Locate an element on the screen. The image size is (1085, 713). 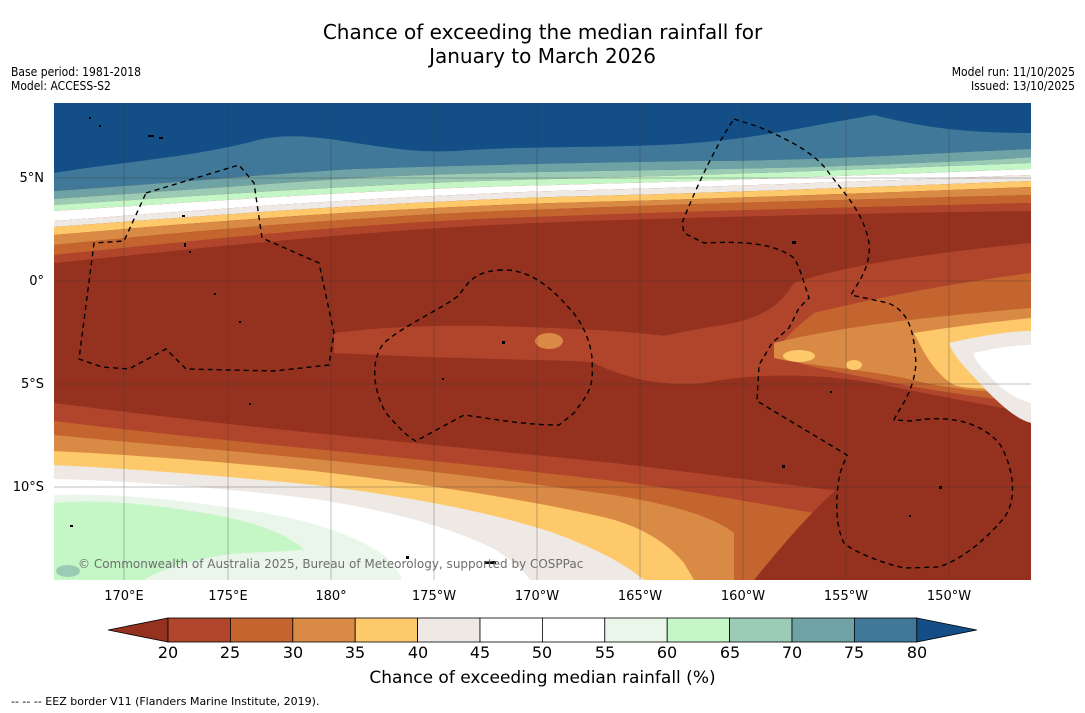
colorbar-title: Chance of exceeding median rainfall (%) is located at coordinates (542, 678).